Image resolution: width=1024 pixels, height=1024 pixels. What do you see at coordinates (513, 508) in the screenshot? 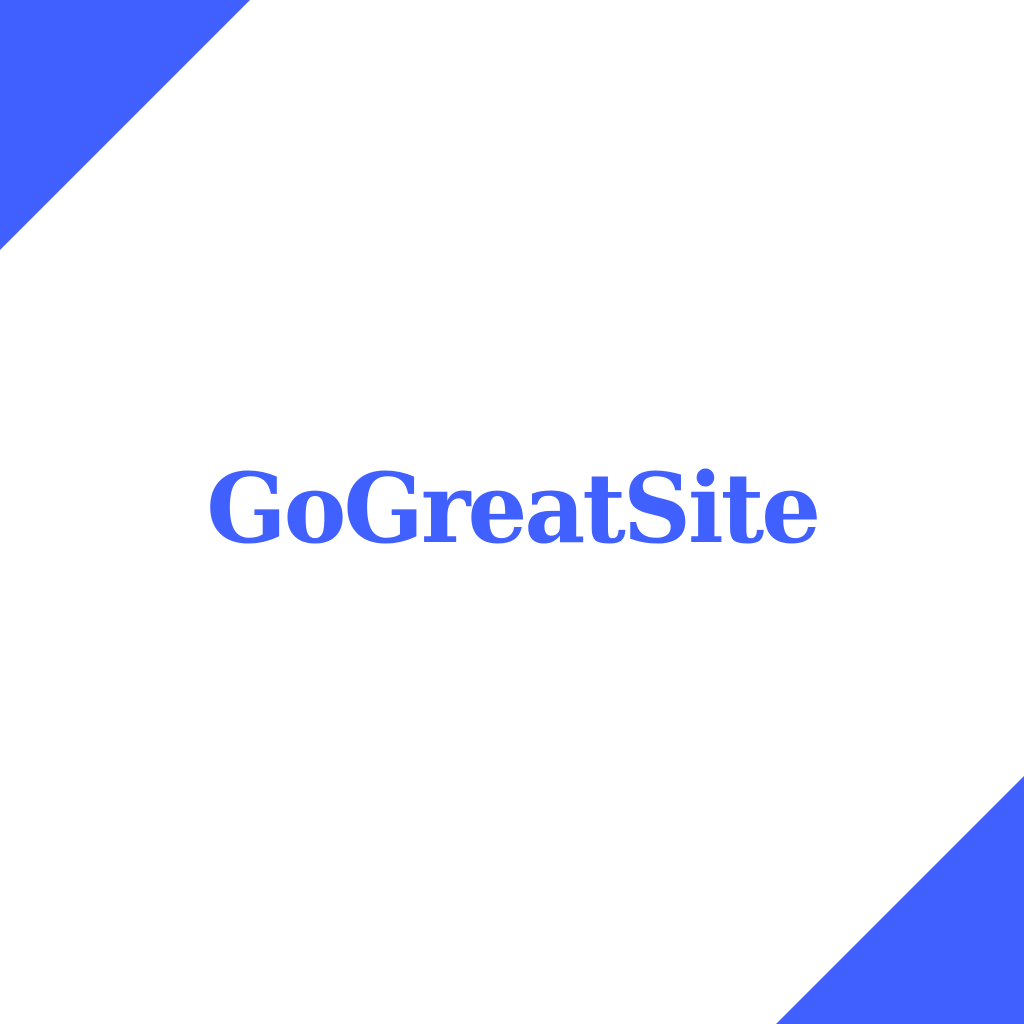
I see `brand-wordmark: GoGreatSite` at bounding box center [513, 508].